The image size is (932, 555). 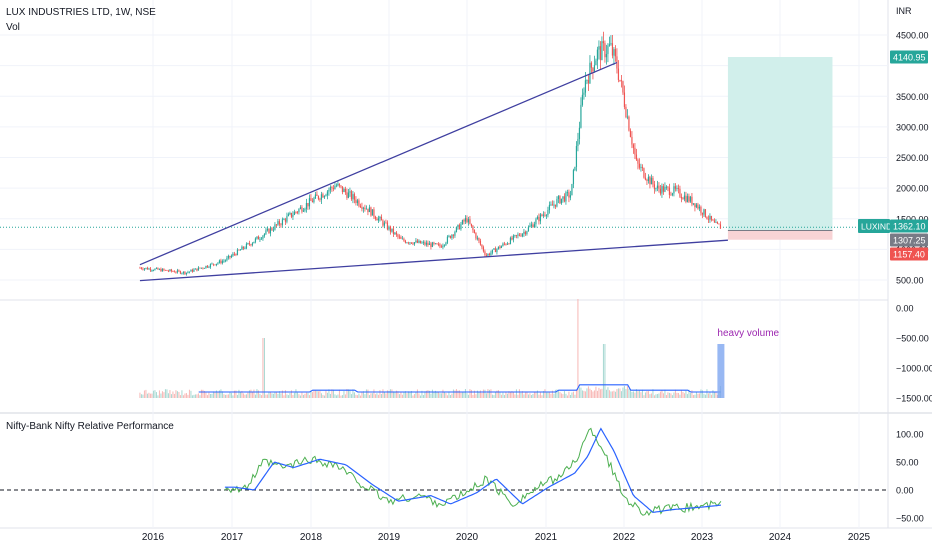 I want to click on volume-legend: Vol, so click(x=13, y=27).